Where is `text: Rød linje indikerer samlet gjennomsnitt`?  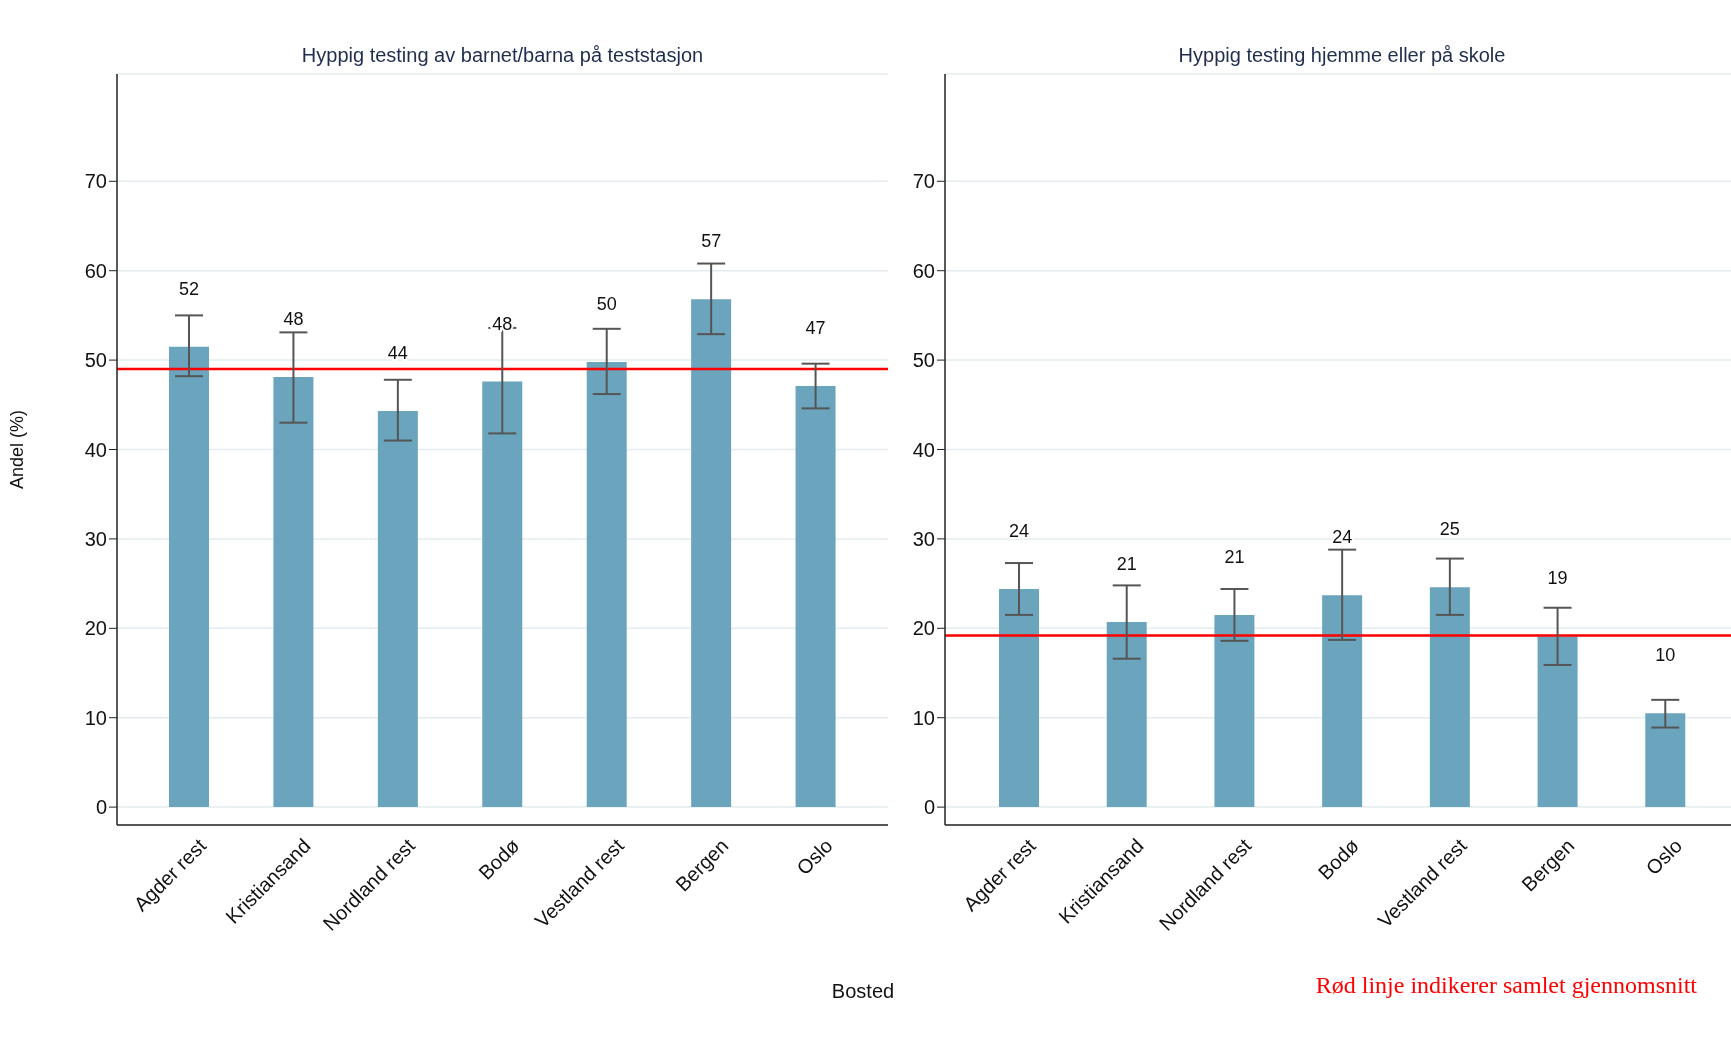
text: Rød linje indikerer samlet gjennomsnitt is located at coordinates (1506, 985).